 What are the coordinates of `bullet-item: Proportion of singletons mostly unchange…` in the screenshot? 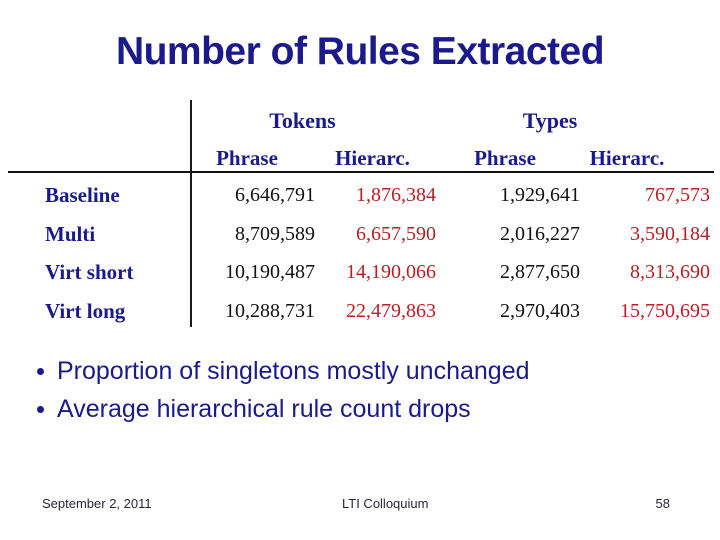 It's located at (282, 371).